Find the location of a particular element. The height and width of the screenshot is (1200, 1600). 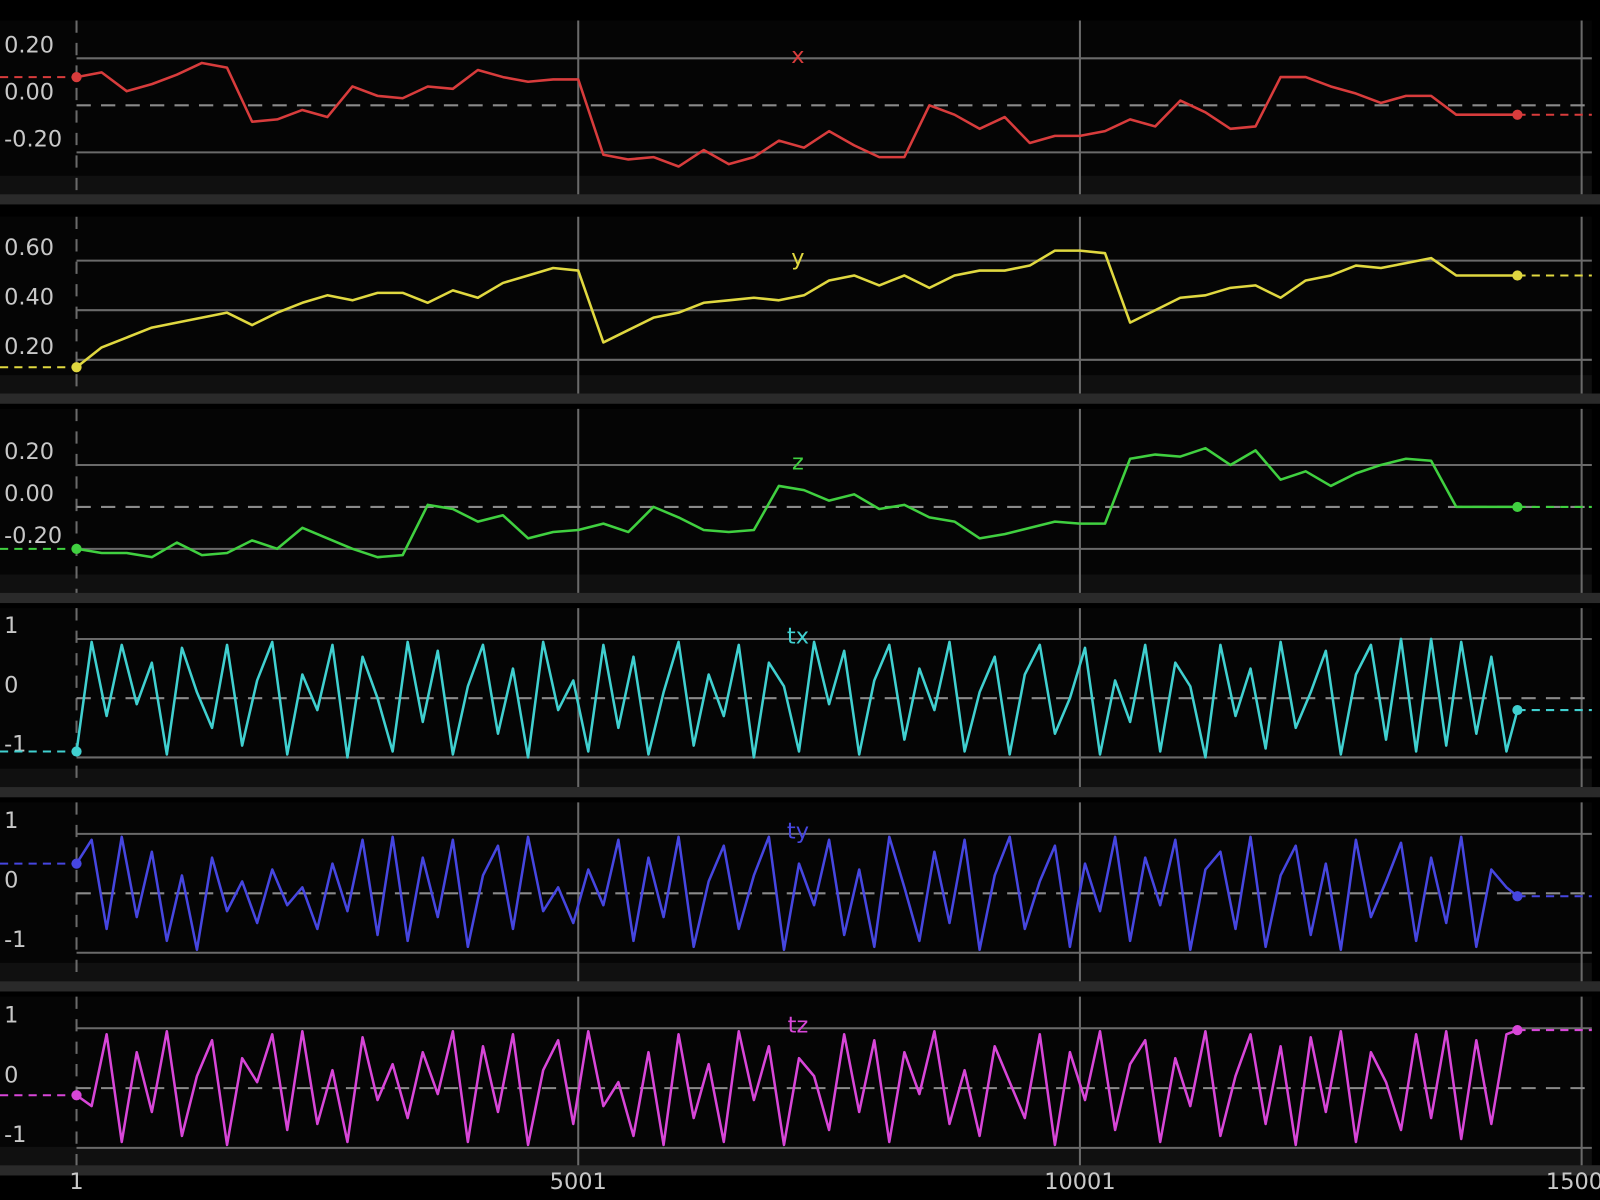

series-label: y is located at coordinates (797, 258).